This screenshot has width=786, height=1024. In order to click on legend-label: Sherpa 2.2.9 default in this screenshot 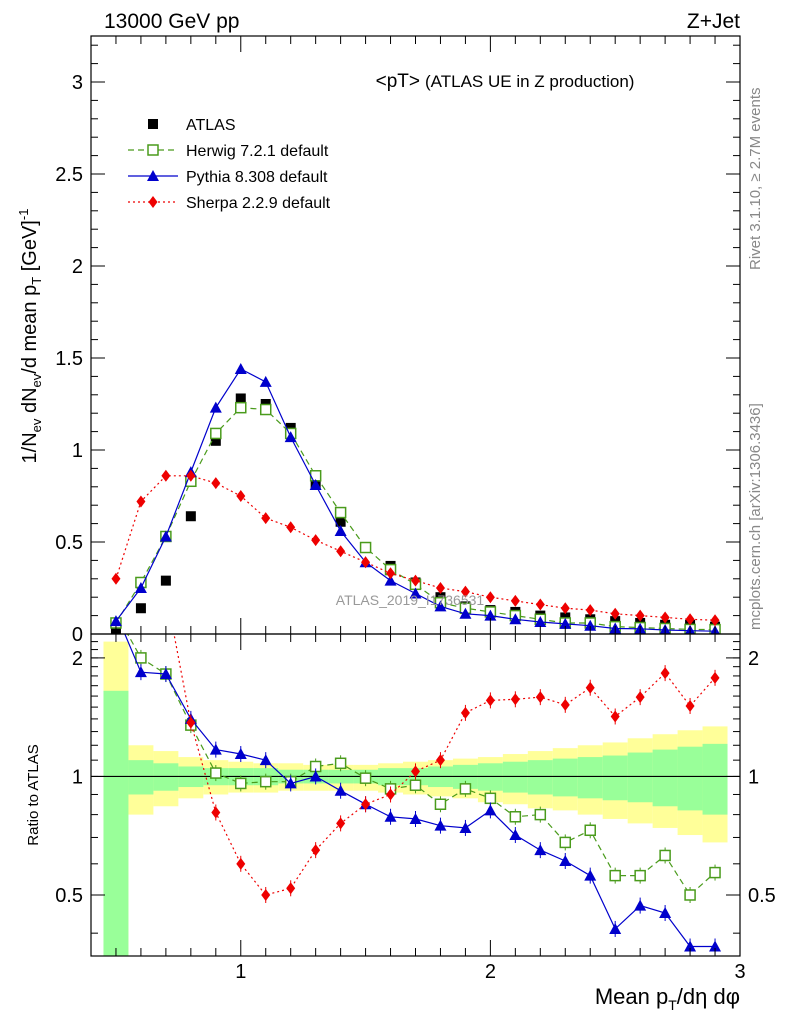, I will do `click(258, 203)`.